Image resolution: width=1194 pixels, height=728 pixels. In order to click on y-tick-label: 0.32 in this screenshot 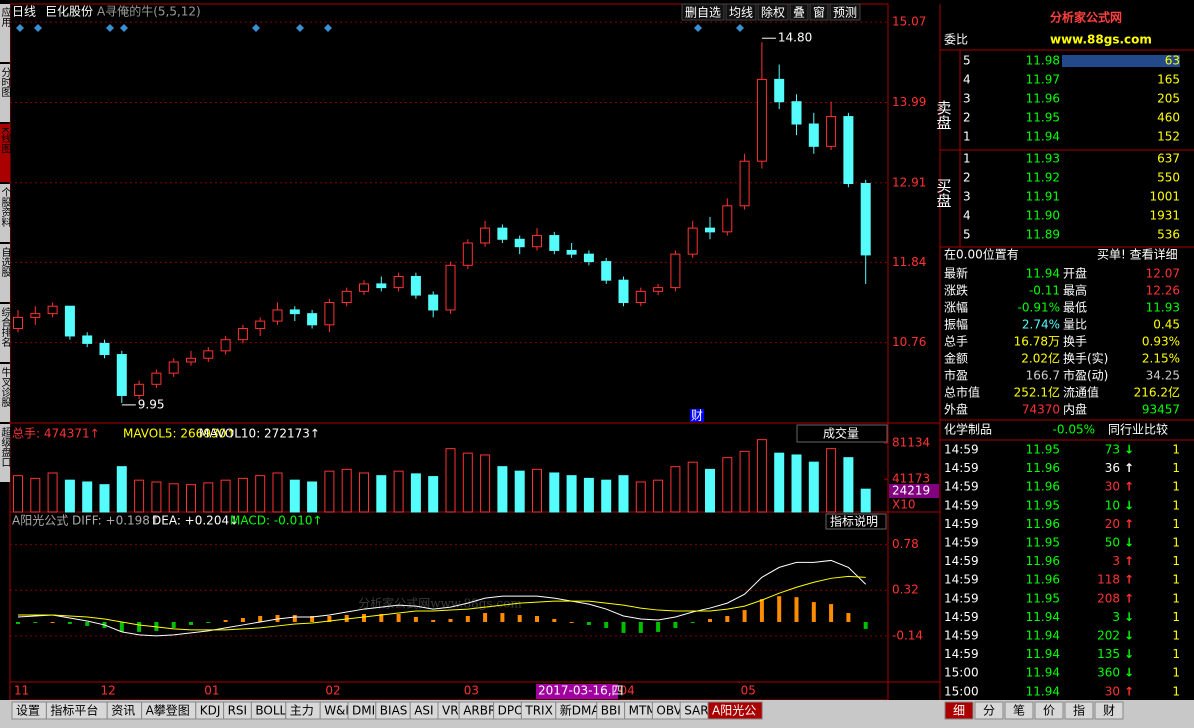, I will do `click(905, 590)`.